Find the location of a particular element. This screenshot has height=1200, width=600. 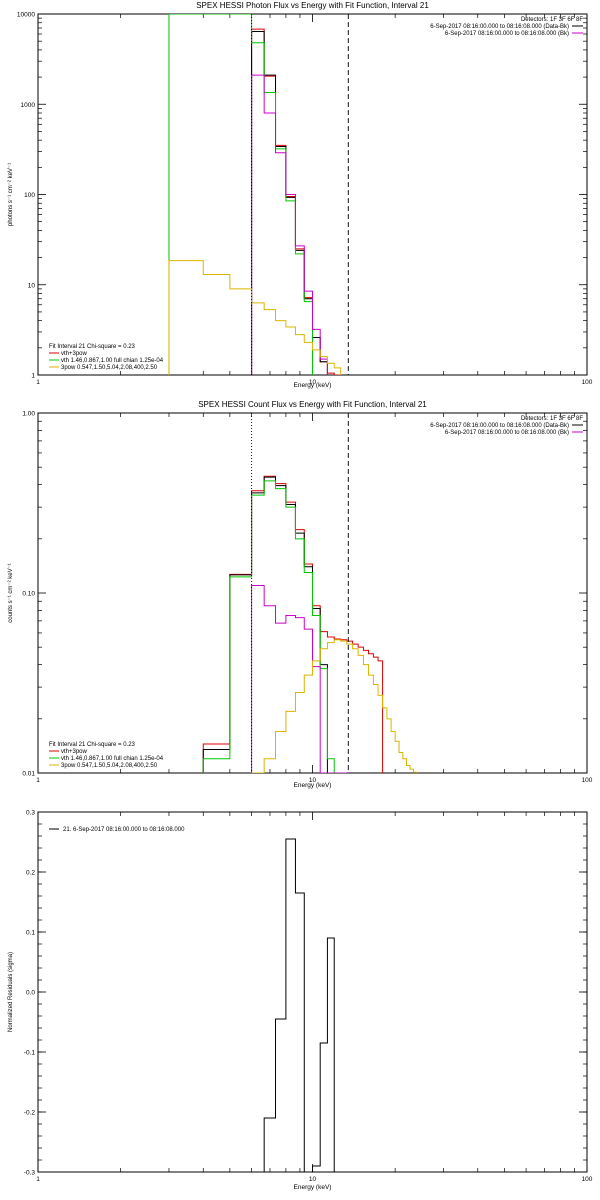

y-tick-label: 1000 is located at coordinates (28, 105).